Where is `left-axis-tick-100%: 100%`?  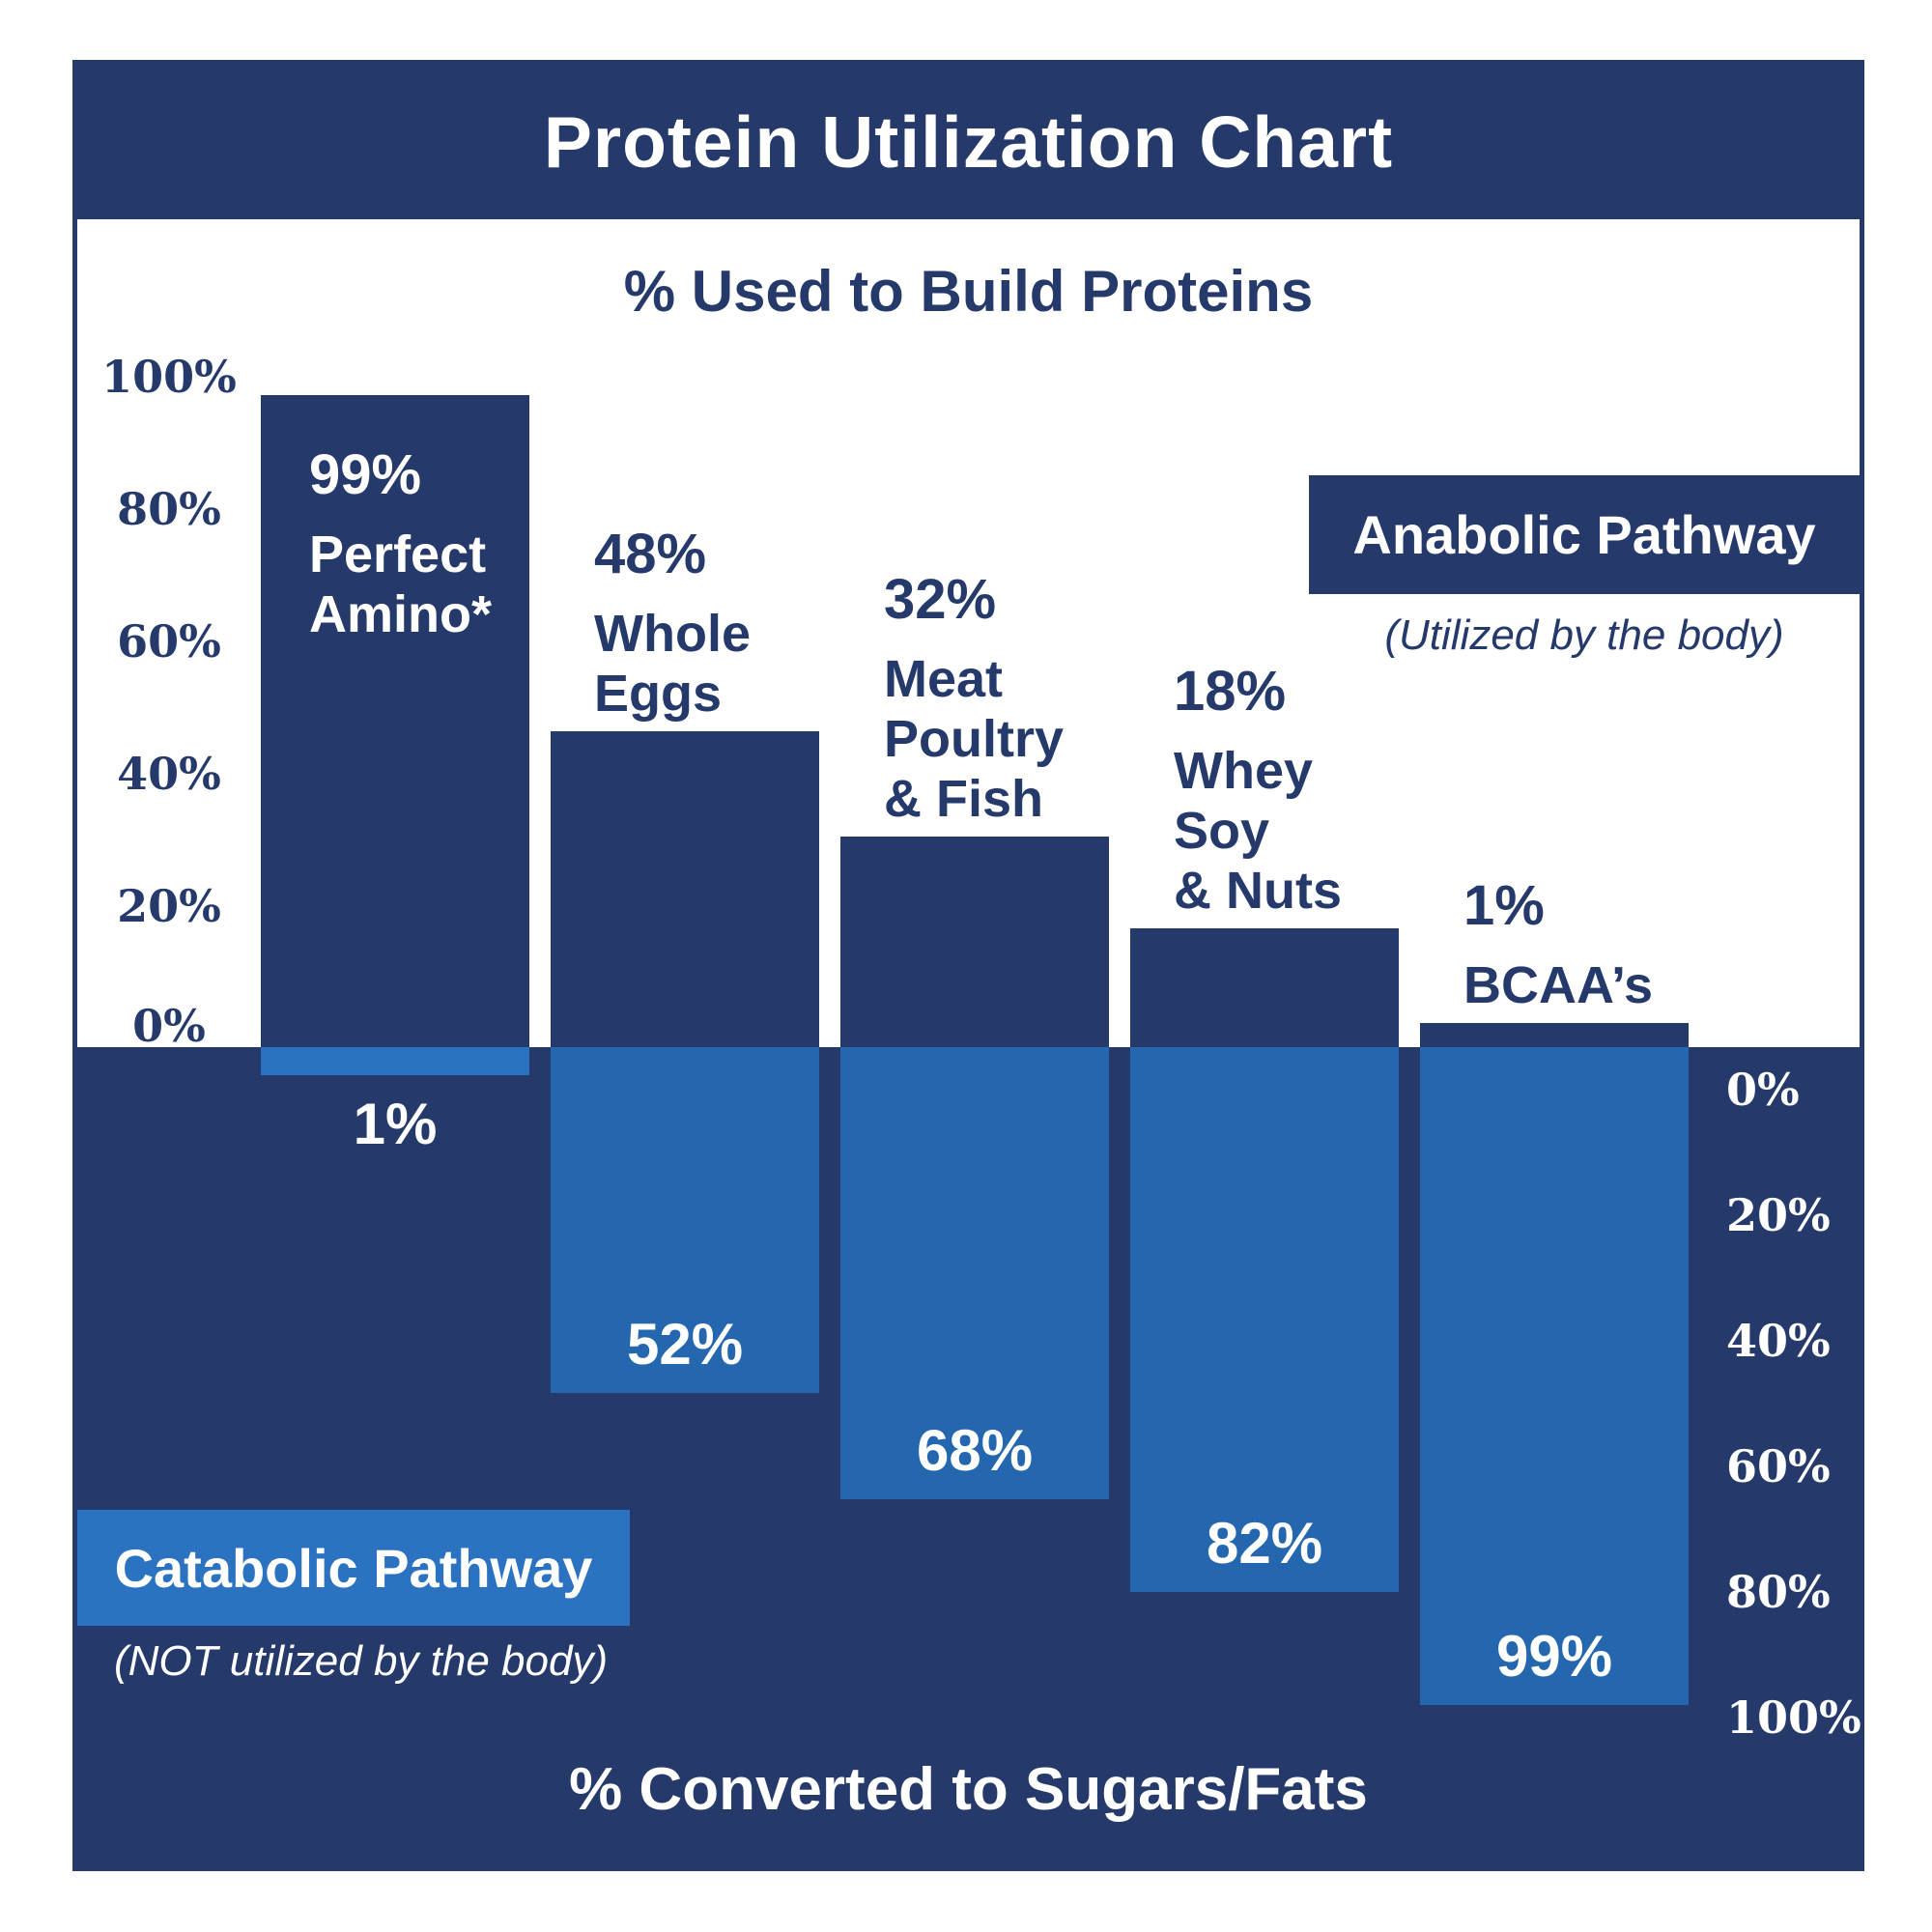
left-axis-tick-100%: 100% is located at coordinates (169, 377).